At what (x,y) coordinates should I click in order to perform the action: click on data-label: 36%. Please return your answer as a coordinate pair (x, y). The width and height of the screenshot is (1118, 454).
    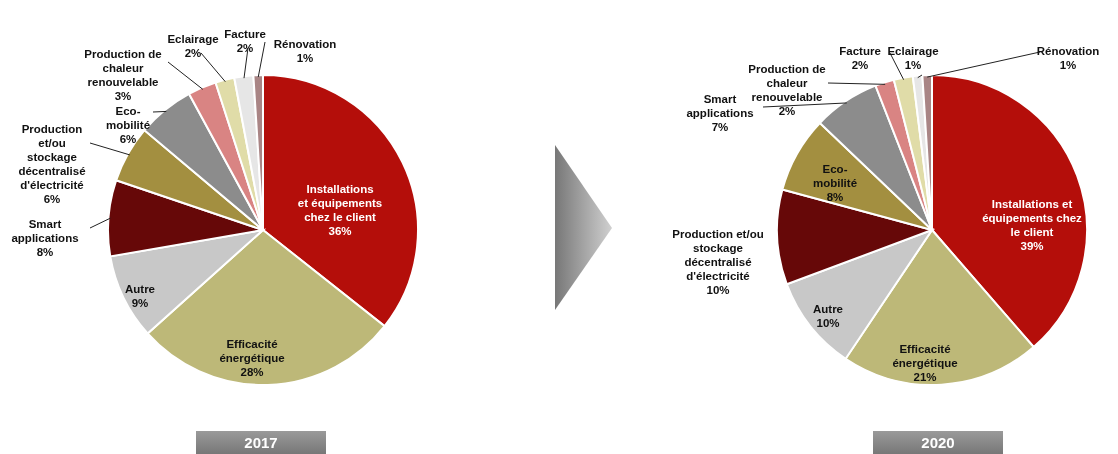
    Looking at the image, I should click on (340, 231).